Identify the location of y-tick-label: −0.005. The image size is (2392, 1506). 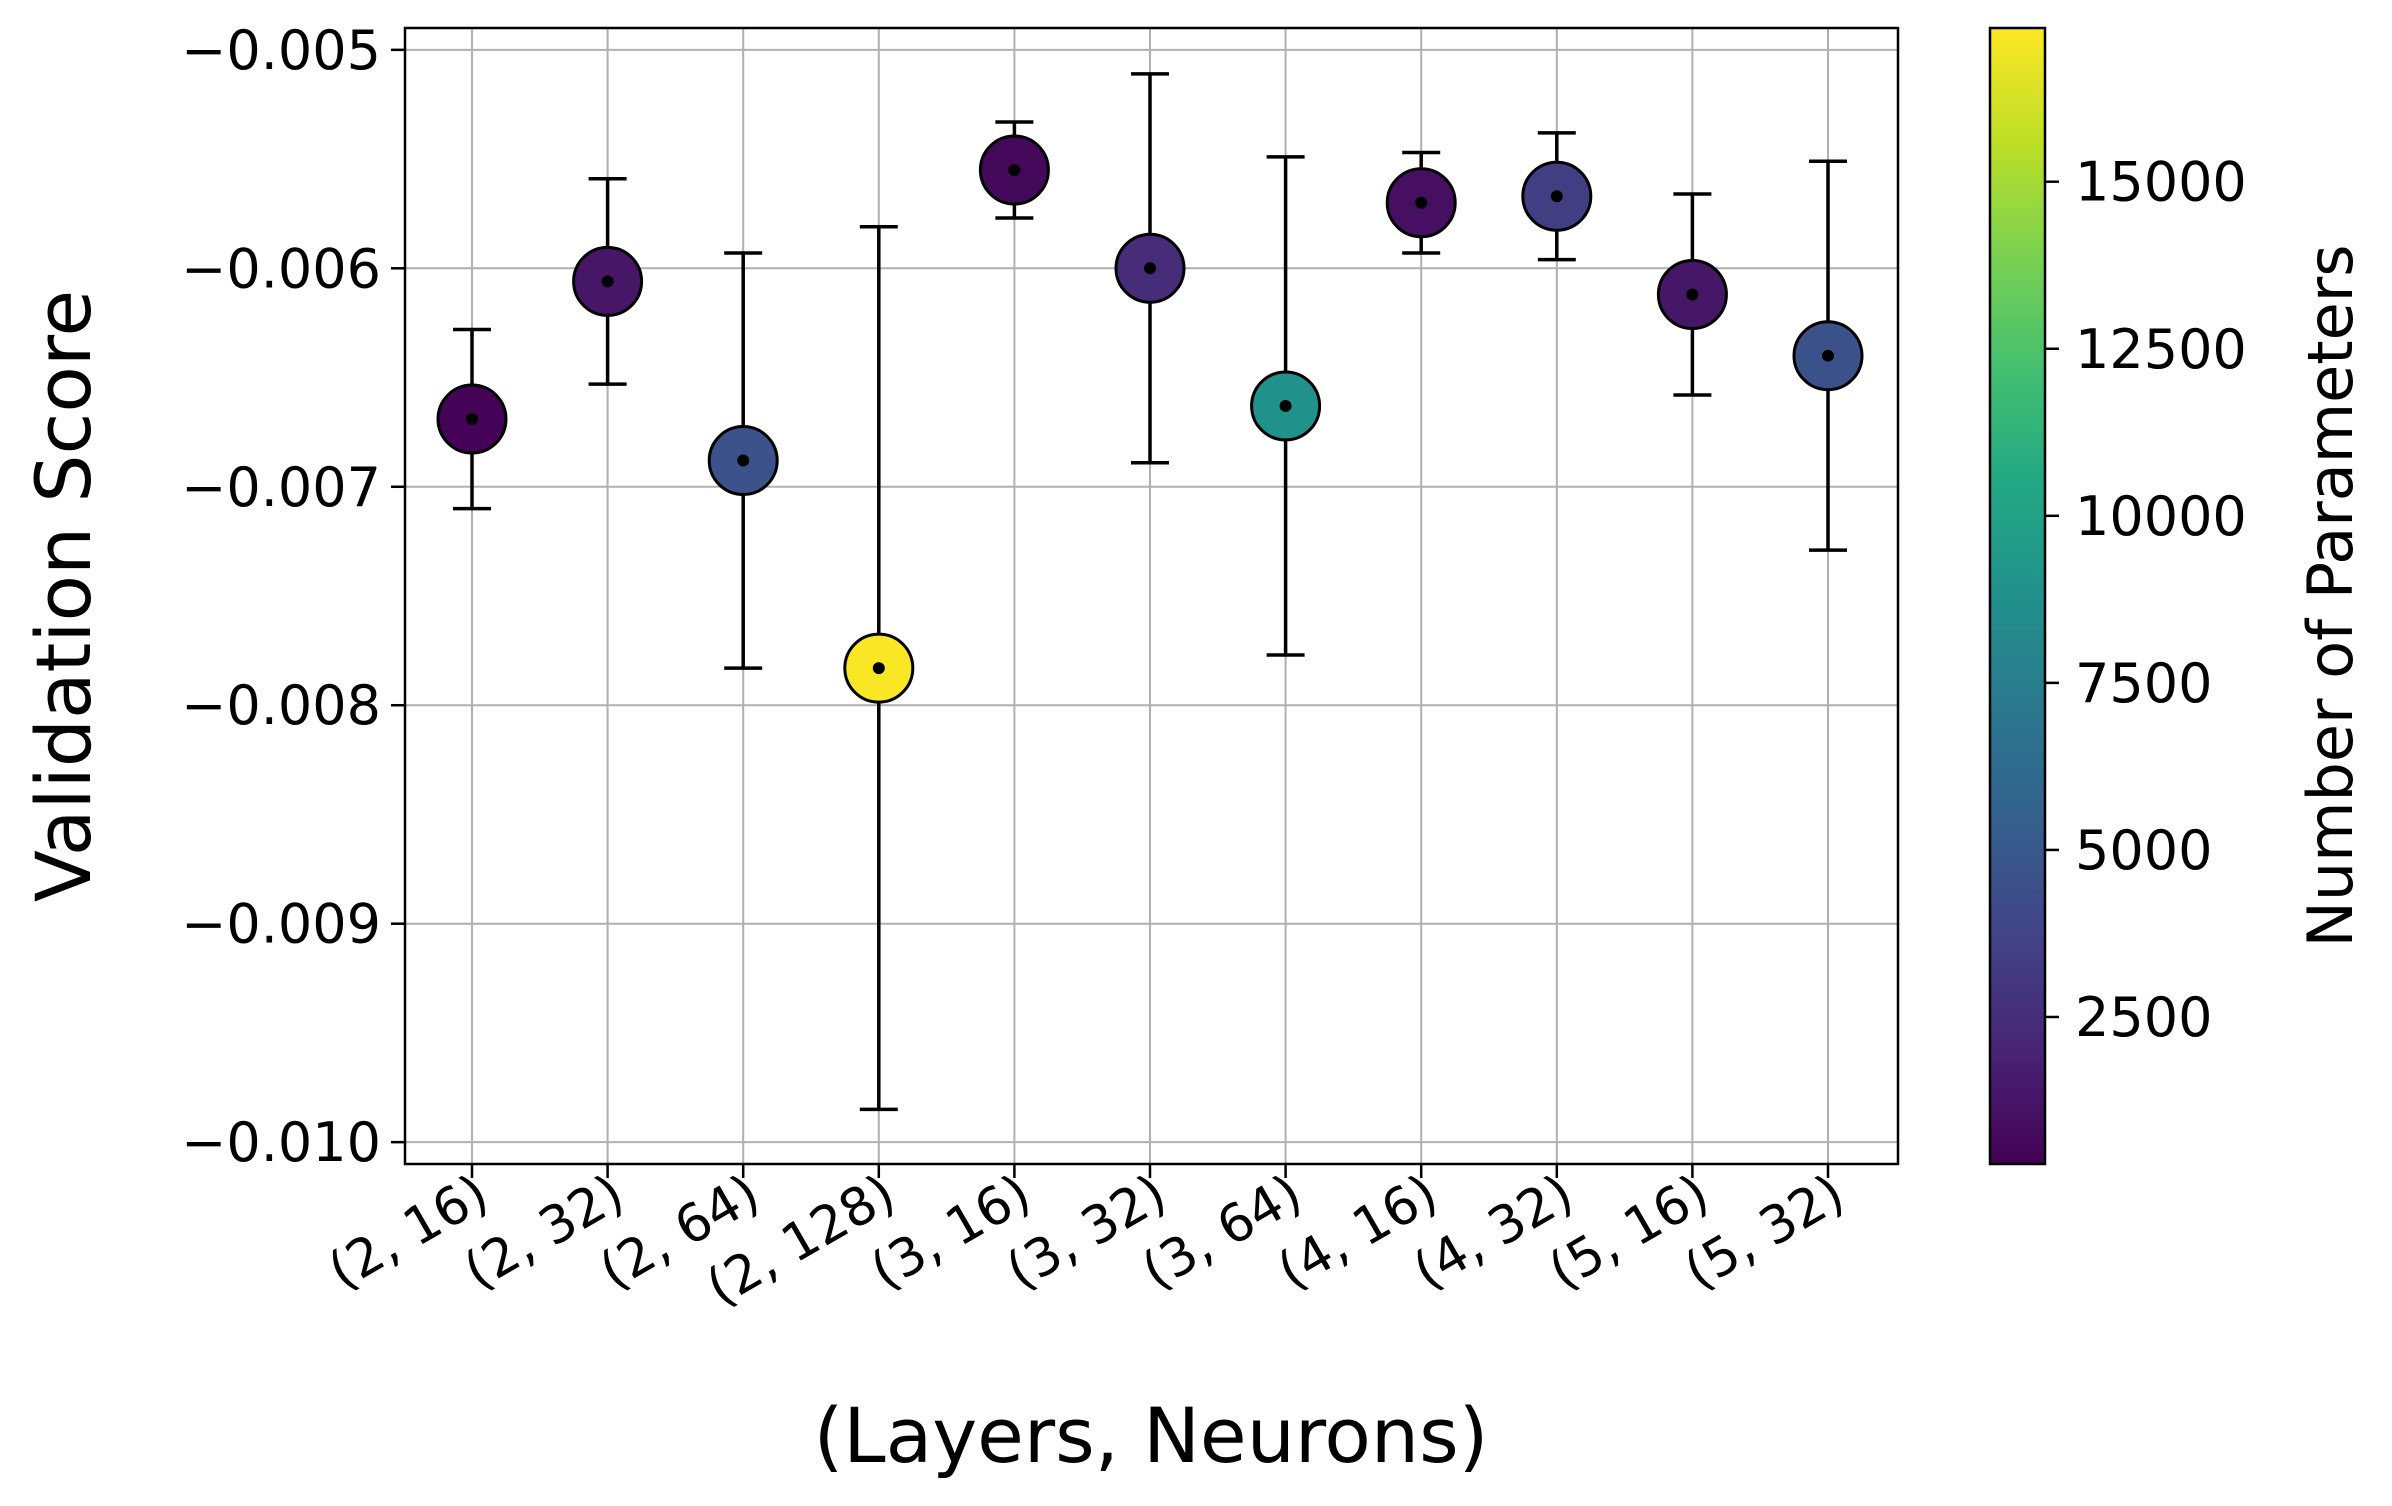
(281, 50).